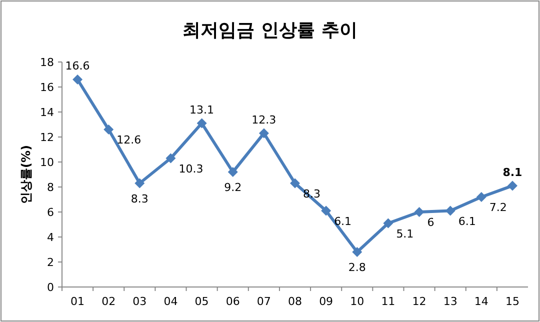  I want to click on x-tick-label: 02, so click(109, 301).